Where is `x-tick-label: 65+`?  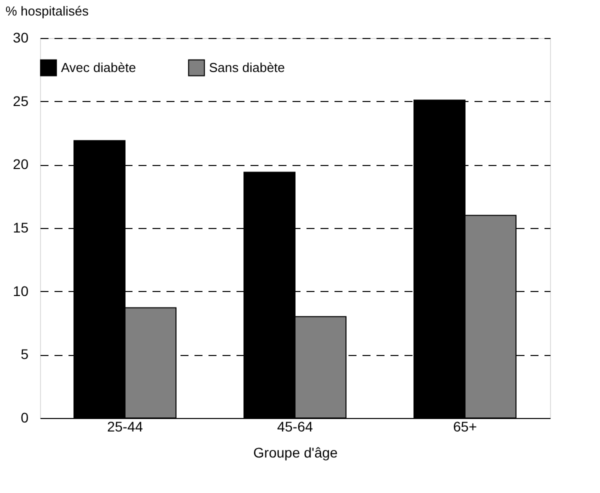 x-tick-label: 65+ is located at coordinates (465, 426).